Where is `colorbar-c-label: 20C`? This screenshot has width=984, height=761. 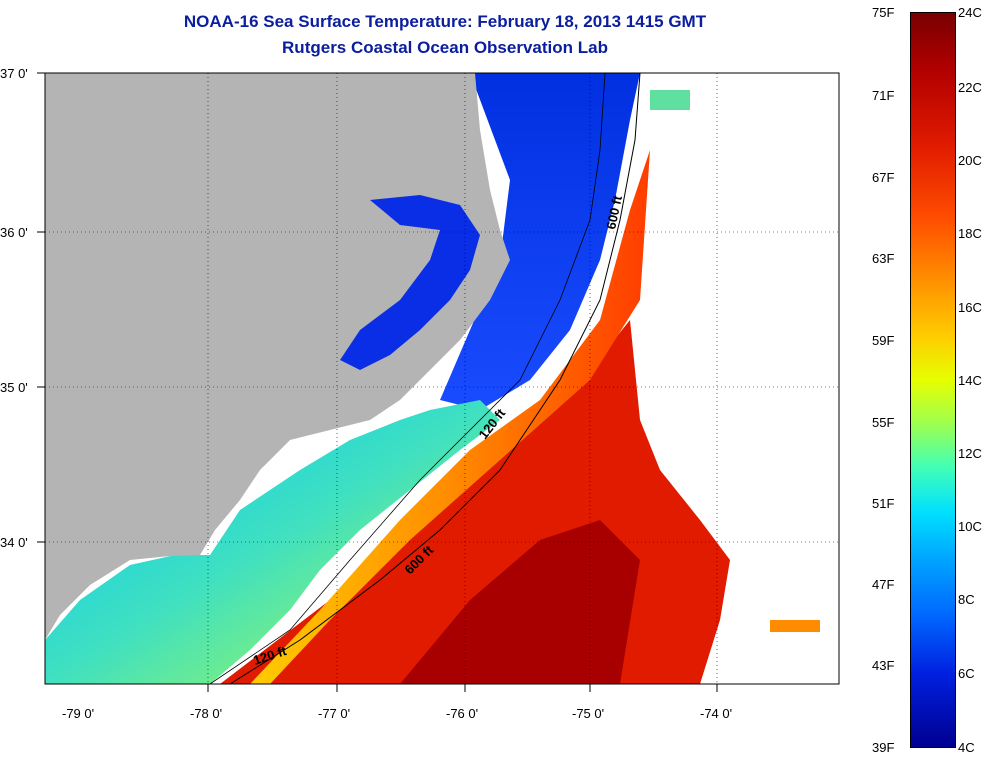
colorbar-c-label: 20C is located at coordinates (970, 160).